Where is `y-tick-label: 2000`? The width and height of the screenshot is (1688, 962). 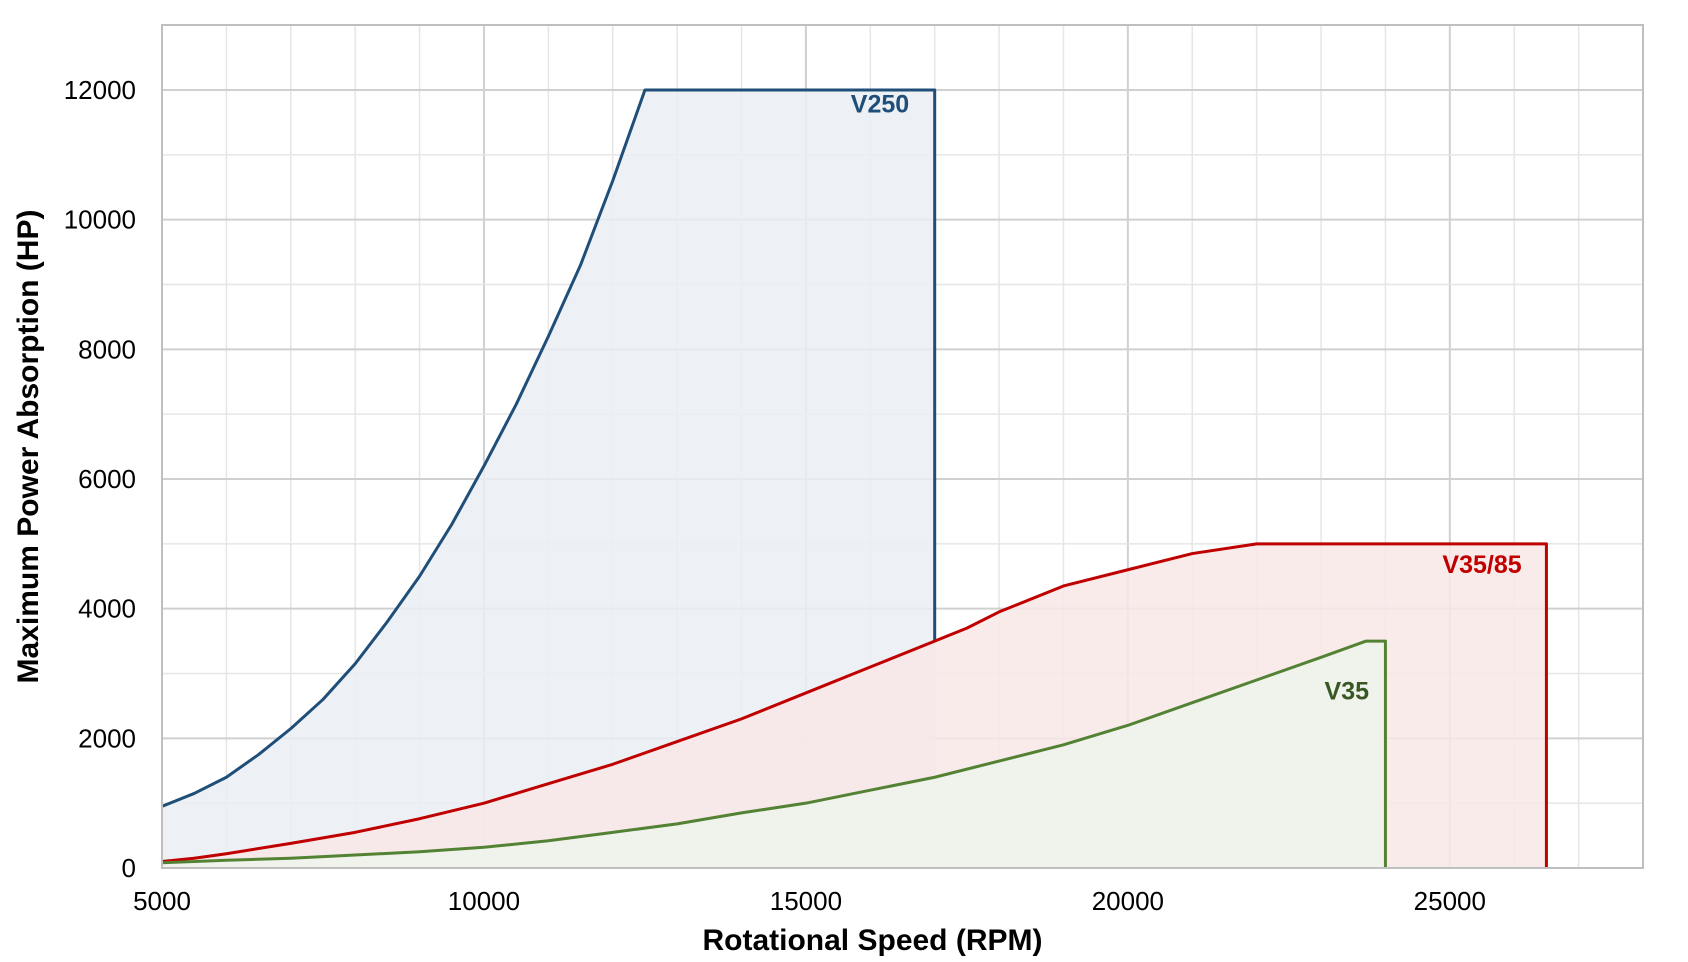
y-tick-label: 2000 is located at coordinates (107, 738).